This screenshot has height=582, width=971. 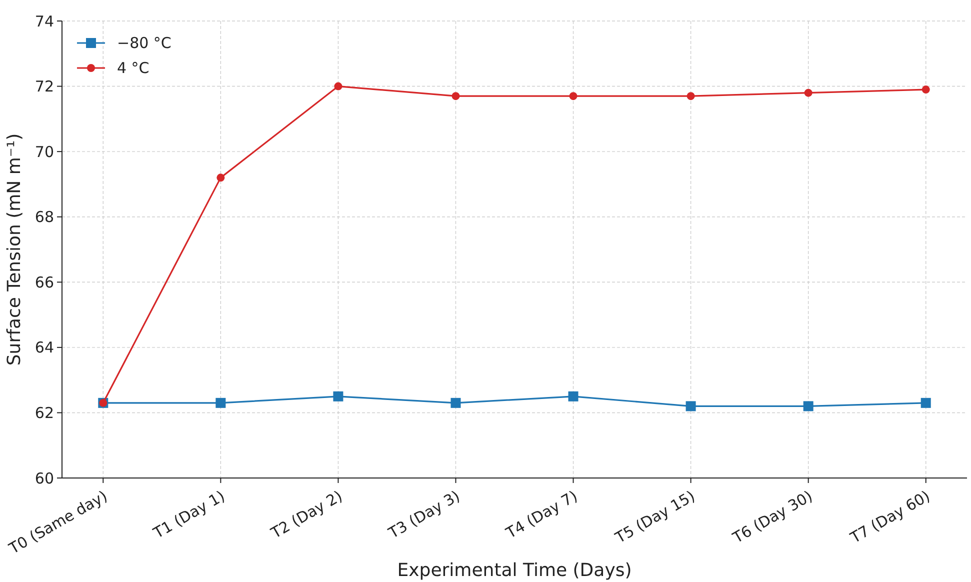 I want to click on legend-label: −80 °C, so click(x=144, y=43).